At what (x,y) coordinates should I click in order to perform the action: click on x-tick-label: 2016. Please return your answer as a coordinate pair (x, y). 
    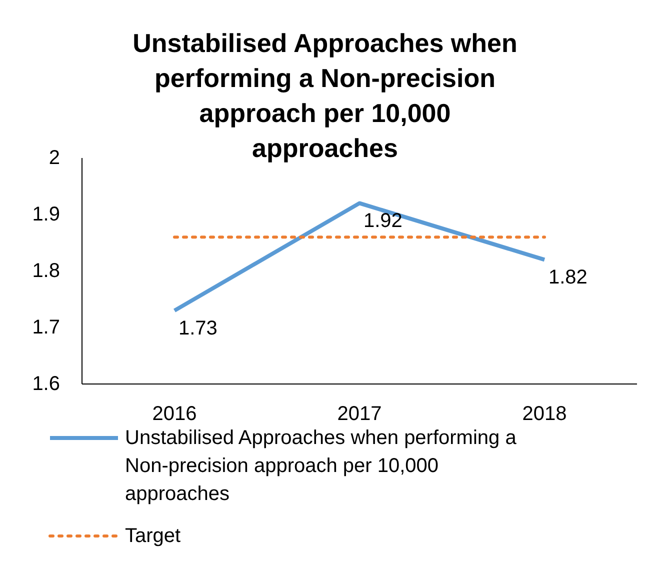
    Looking at the image, I should click on (174, 414).